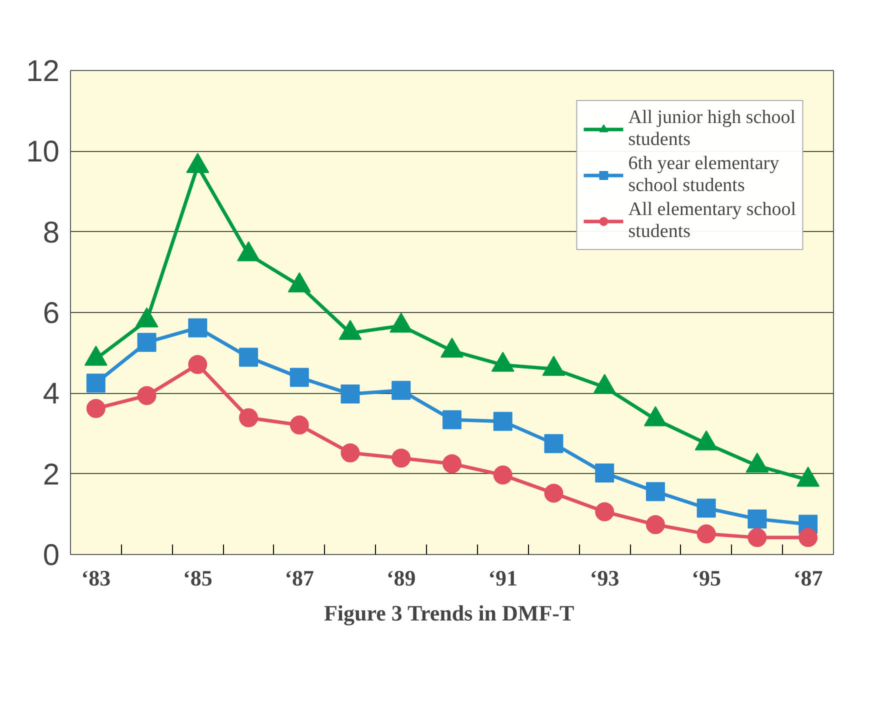 This screenshot has width=893, height=704. I want to click on y-tick-label: 2, so click(51, 475).